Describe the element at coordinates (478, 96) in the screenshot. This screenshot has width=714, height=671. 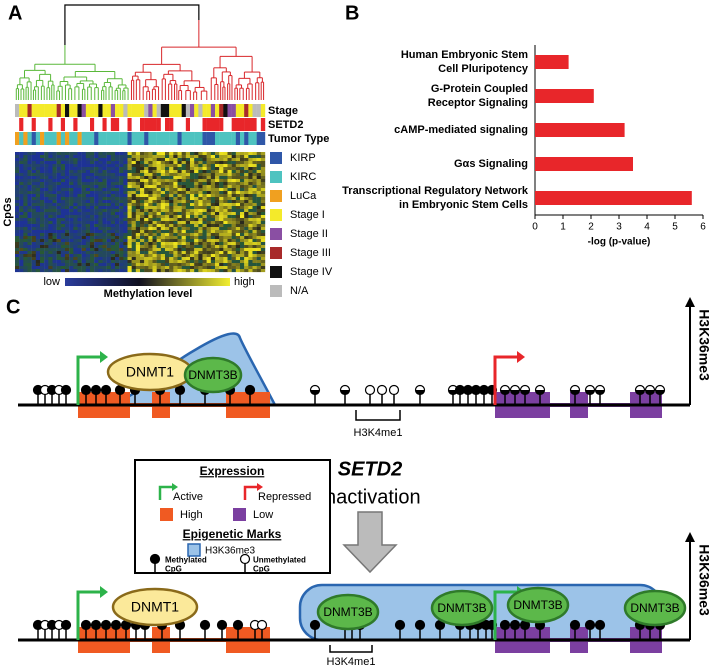
I see `category-label: G-Protein Coupled Receptor Signaling` at that location.